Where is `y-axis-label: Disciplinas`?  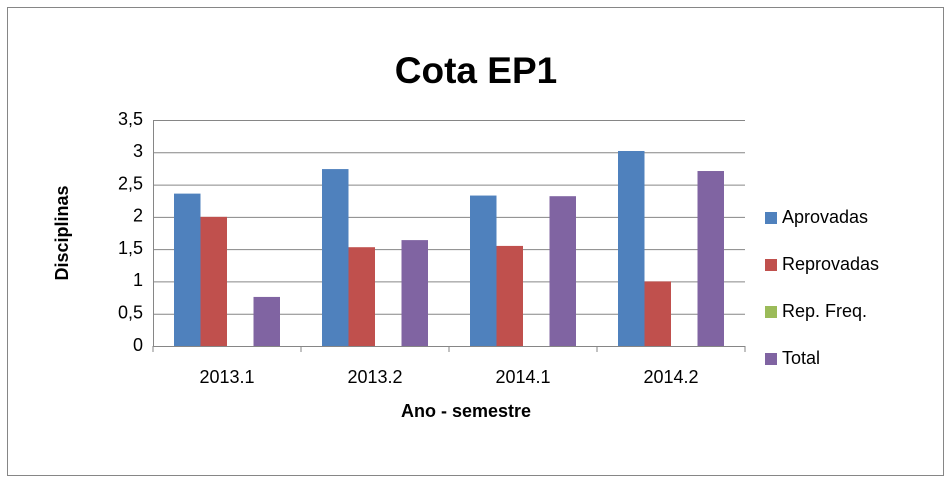 y-axis-label: Disciplinas is located at coordinates (62, 232).